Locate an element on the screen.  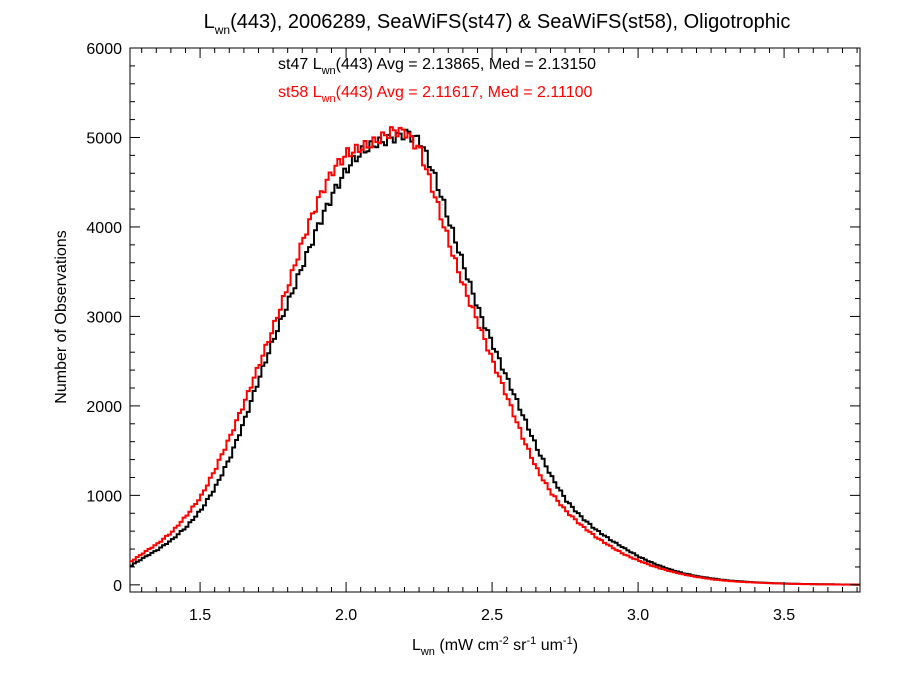
y-axis-title: Number of Observations is located at coordinates (61, 316).